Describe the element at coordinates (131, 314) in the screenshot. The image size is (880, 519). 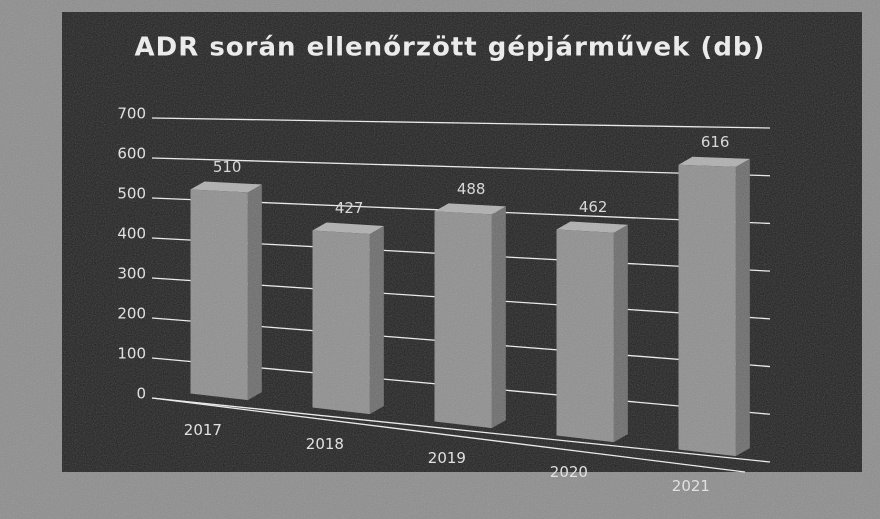
I see `y-tick-label: 200` at that location.